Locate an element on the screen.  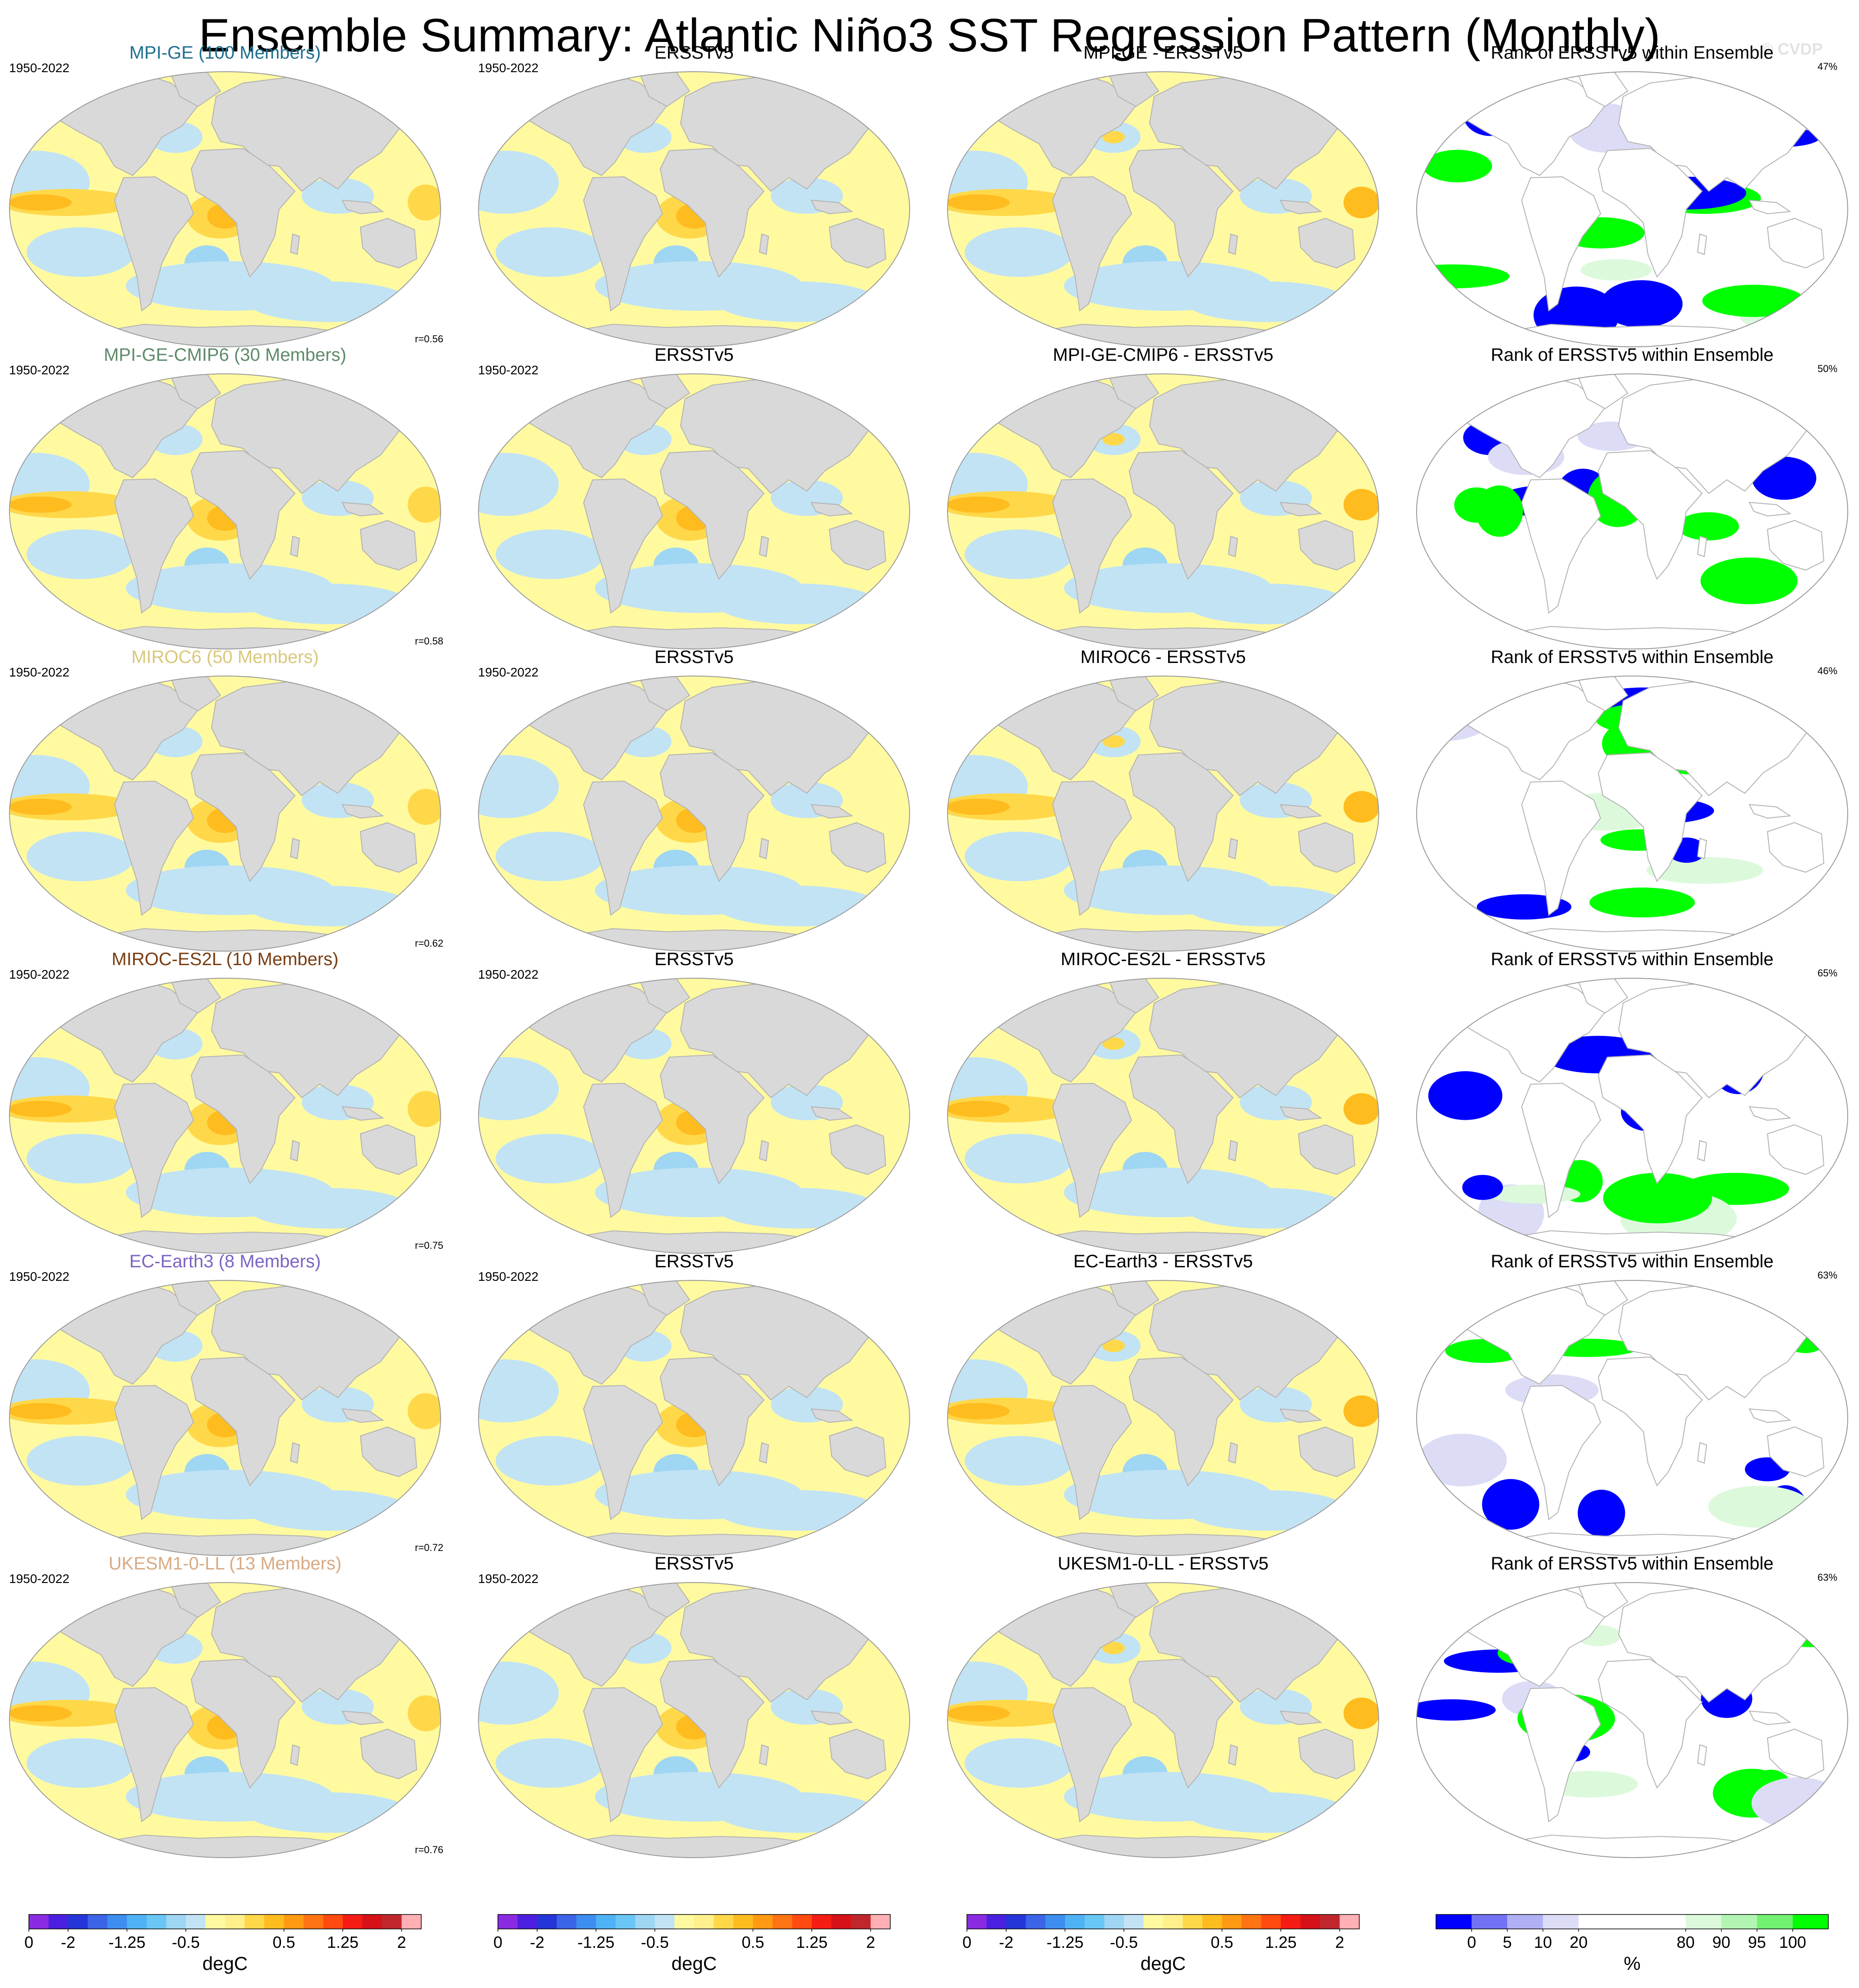
colorbar-tick-label: -2 is located at coordinates (1006, 1942).